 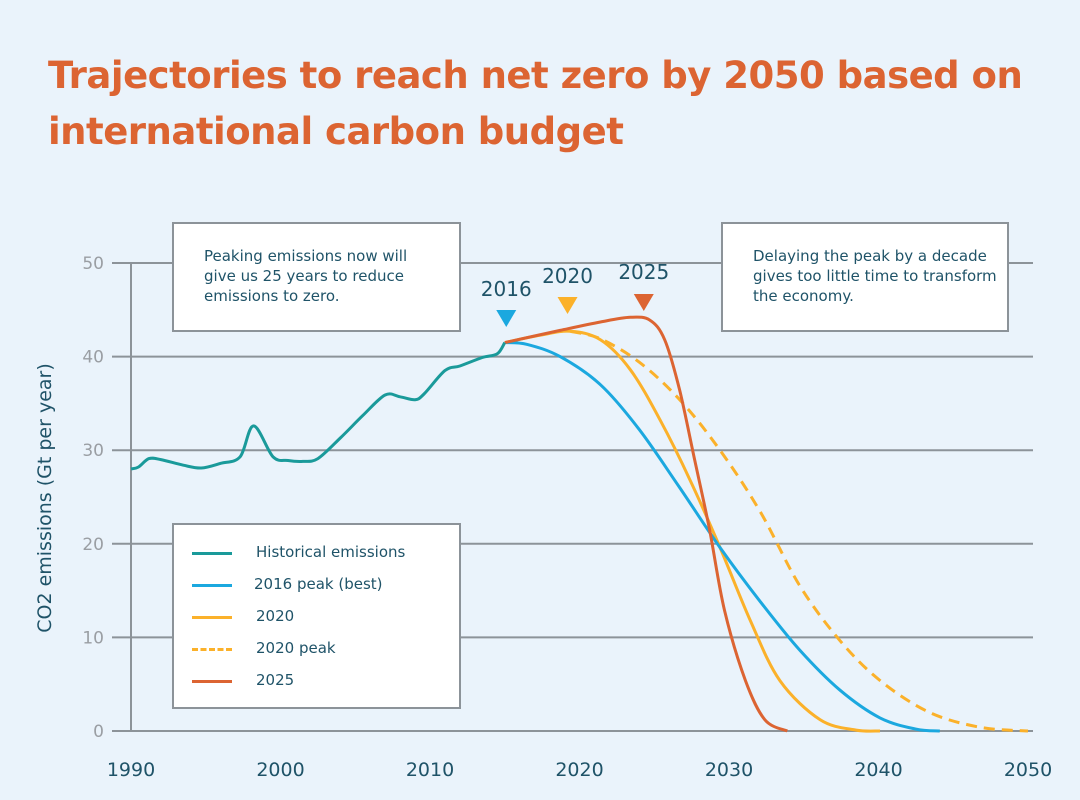 What do you see at coordinates (212, 681) in the screenshot?
I see `legend-swatch-2025` at bounding box center [212, 681].